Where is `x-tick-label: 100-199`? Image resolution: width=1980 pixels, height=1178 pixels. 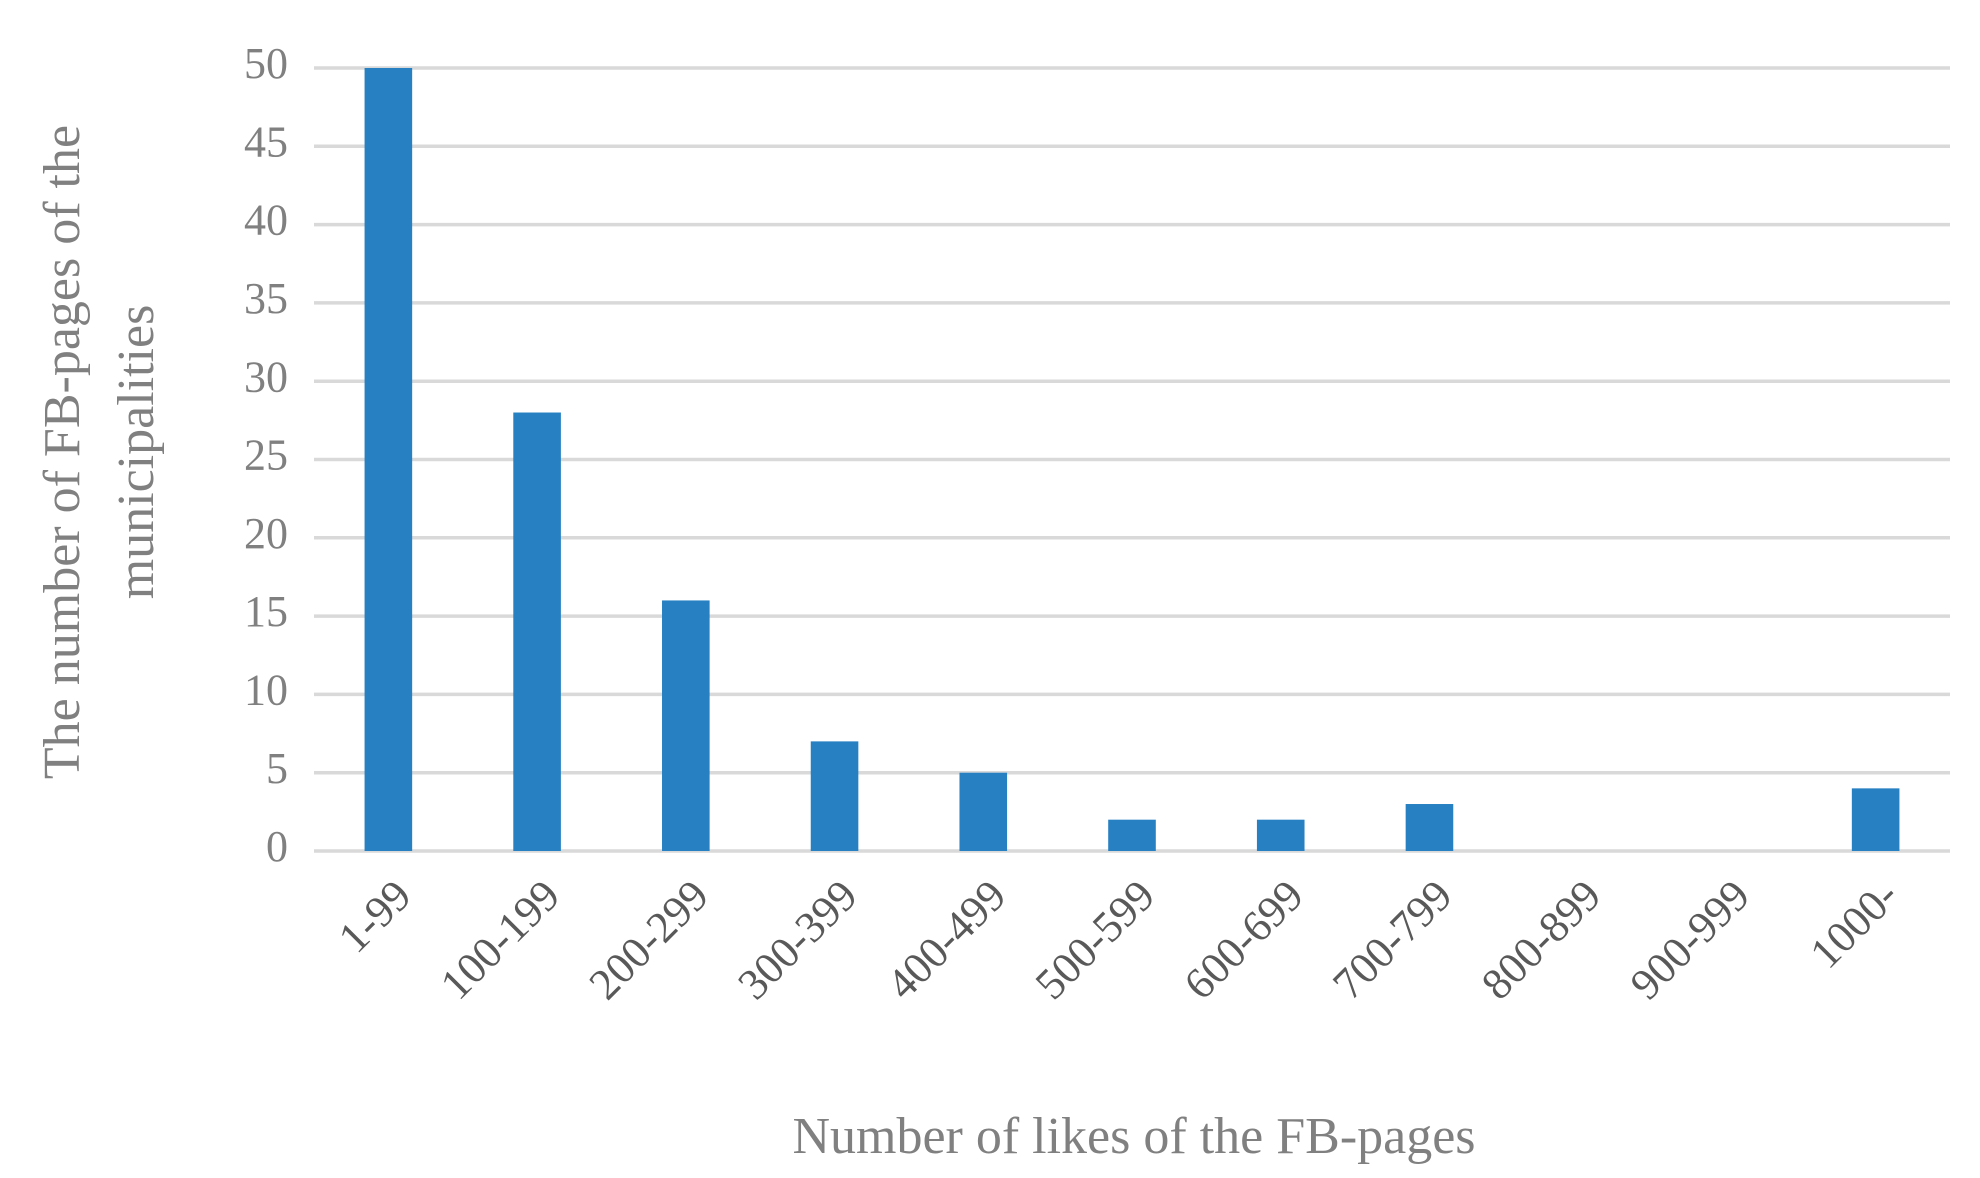 x-tick-label: 100-199 is located at coordinates (500, 940).